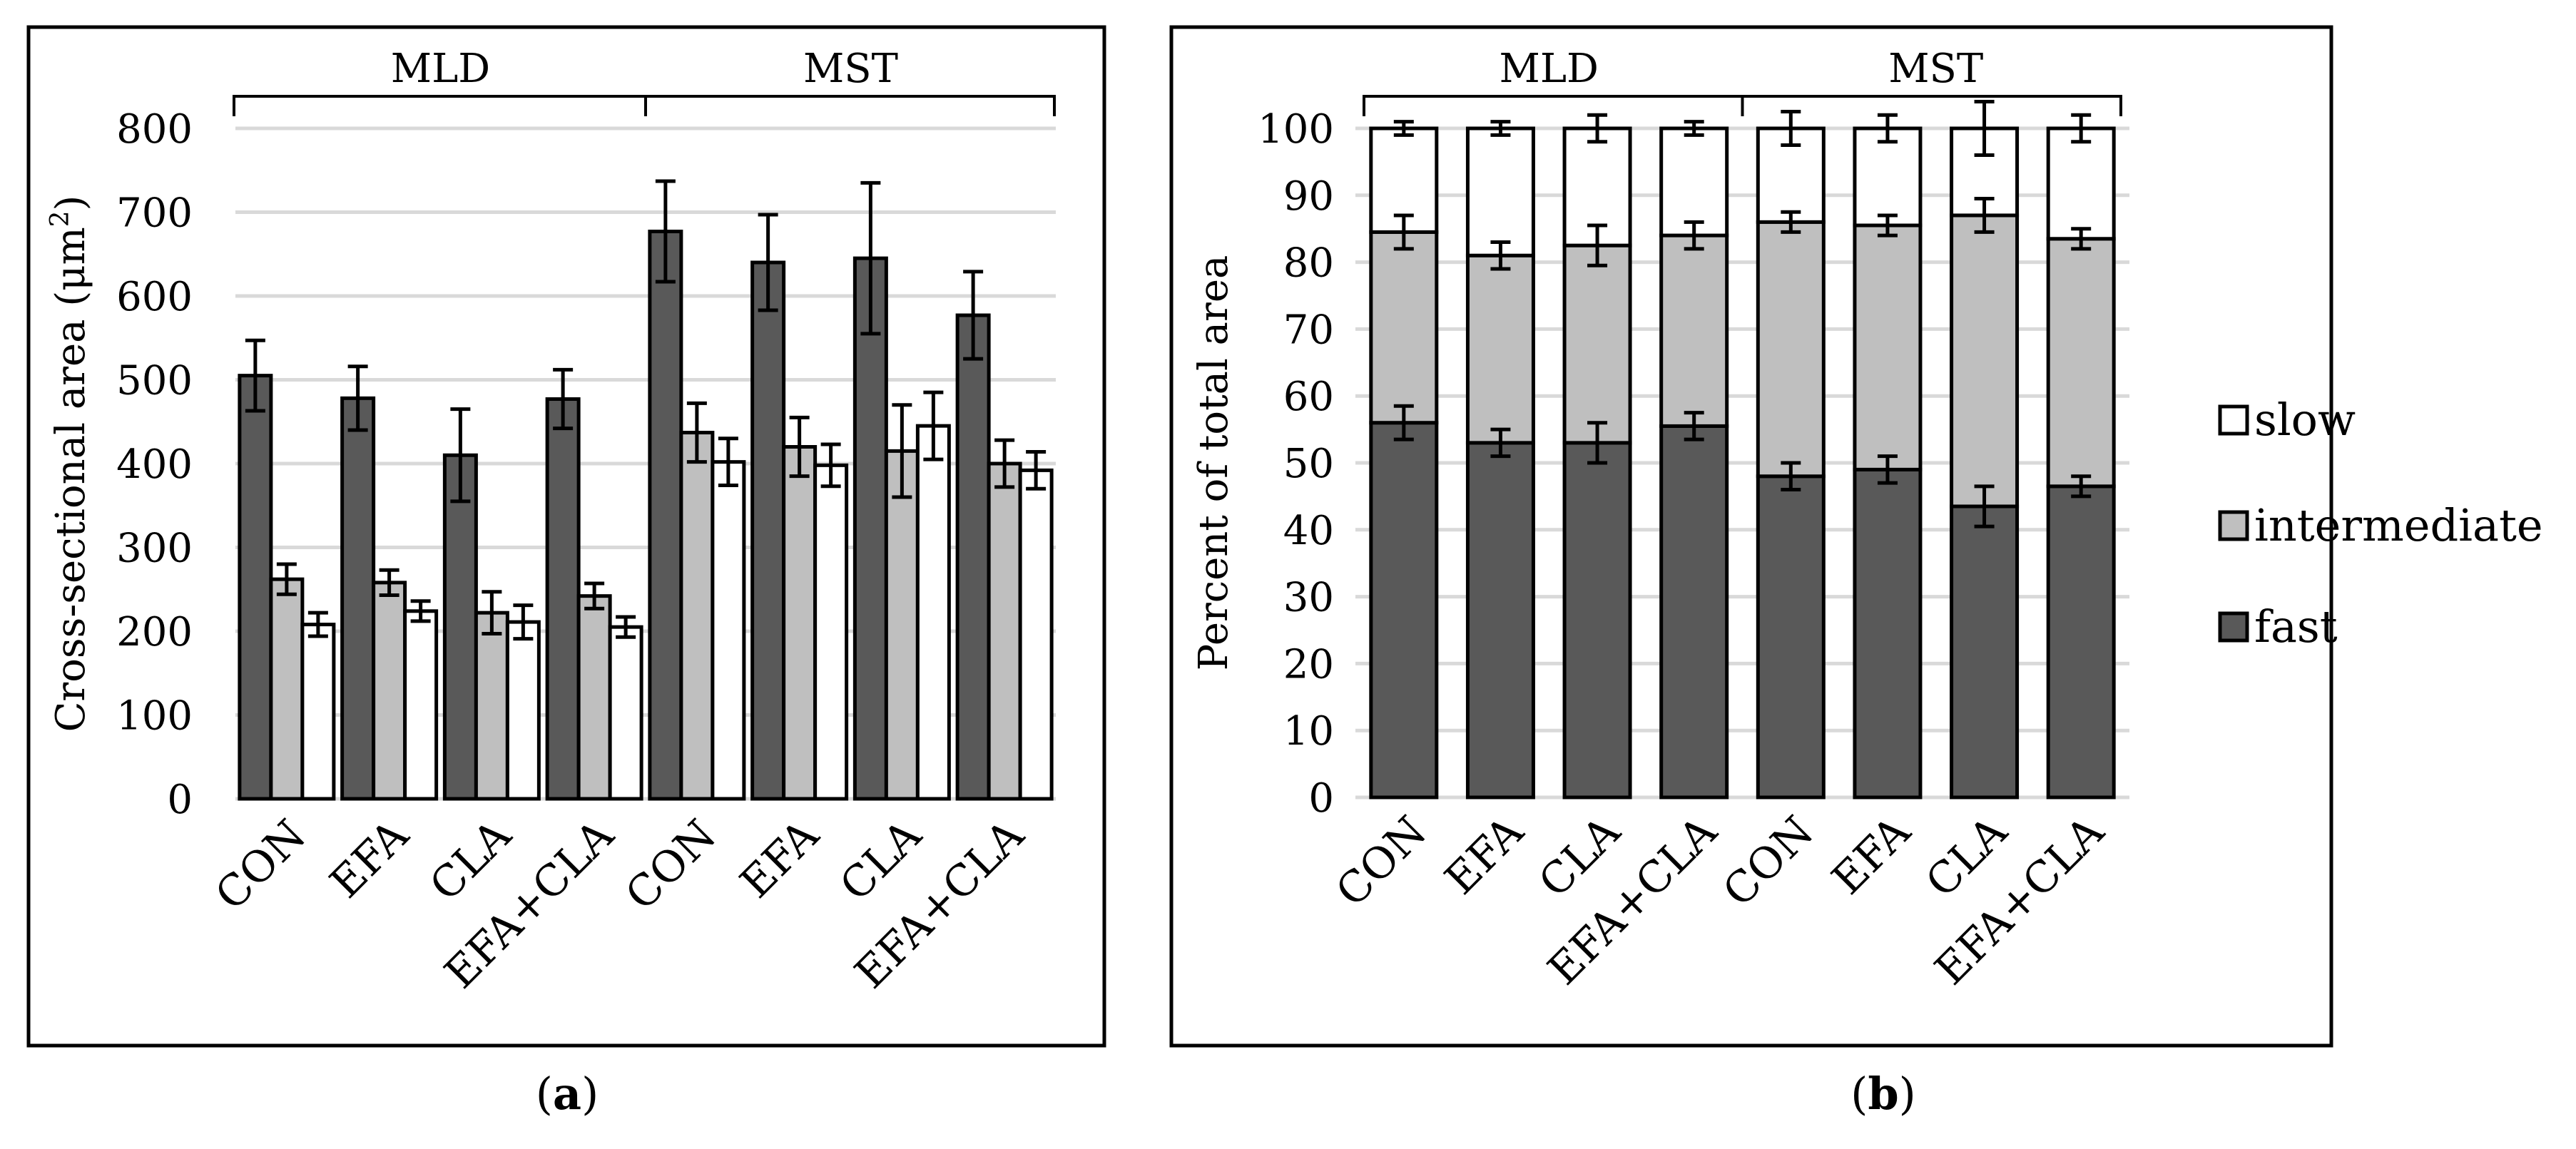 This screenshot has width=2576, height=1149. Describe the element at coordinates (1308, 598) in the screenshot. I see `y-tick-label: 30` at that location.